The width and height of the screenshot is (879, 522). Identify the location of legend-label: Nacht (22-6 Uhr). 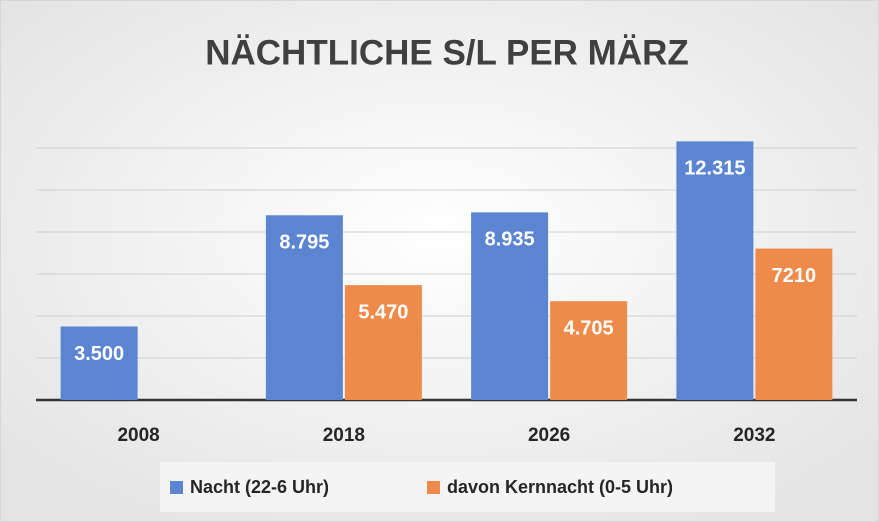
(259, 487).